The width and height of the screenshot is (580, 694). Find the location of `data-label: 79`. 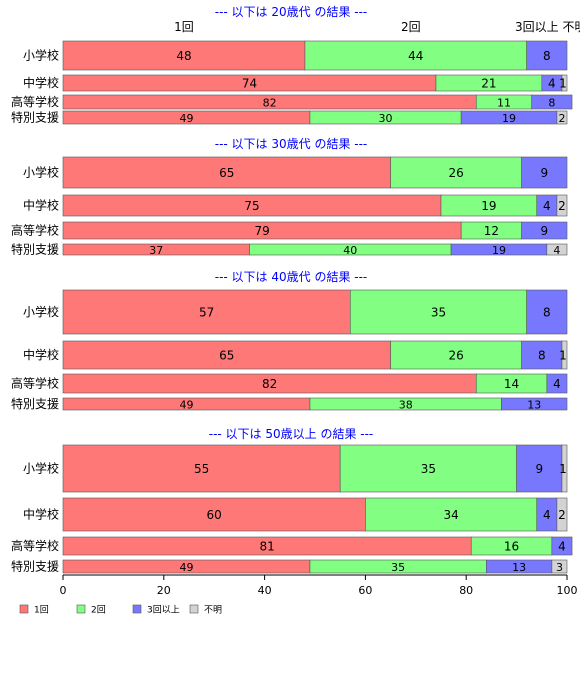

data-label: 79 is located at coordinates (261, 231).